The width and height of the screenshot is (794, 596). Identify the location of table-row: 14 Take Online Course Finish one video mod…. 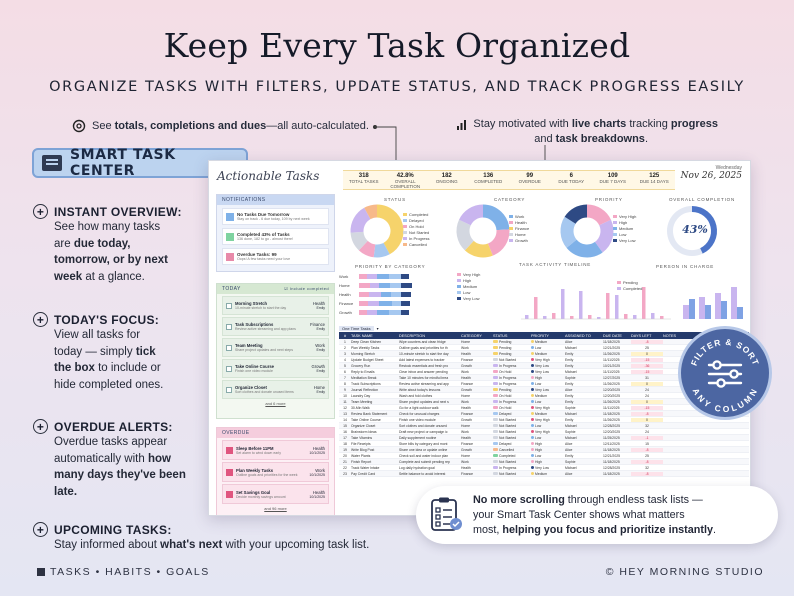
(544, 420).